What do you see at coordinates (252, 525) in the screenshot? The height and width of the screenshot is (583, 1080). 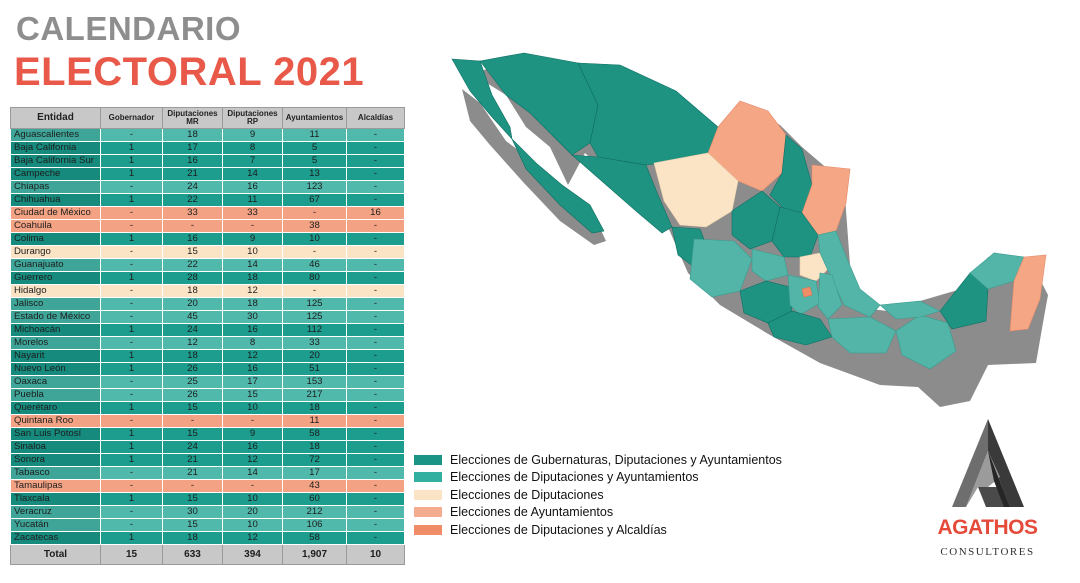 I see `cell-diputaciones-rp: 10` at bounding box center [252, 525].